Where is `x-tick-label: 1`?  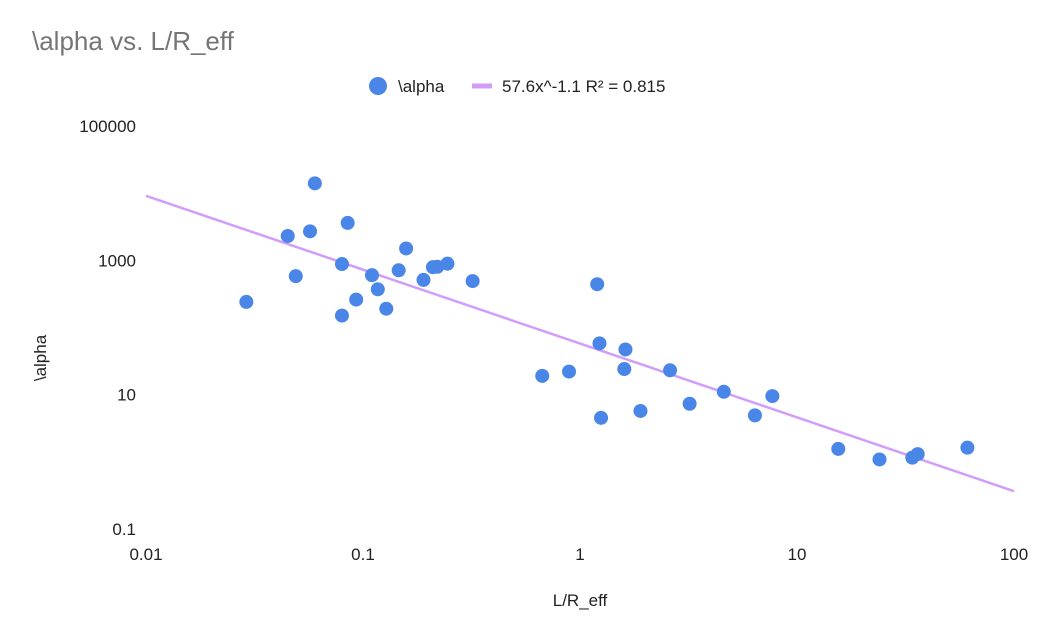
x-tick-label: 1 is located at coordinates (579, 554).